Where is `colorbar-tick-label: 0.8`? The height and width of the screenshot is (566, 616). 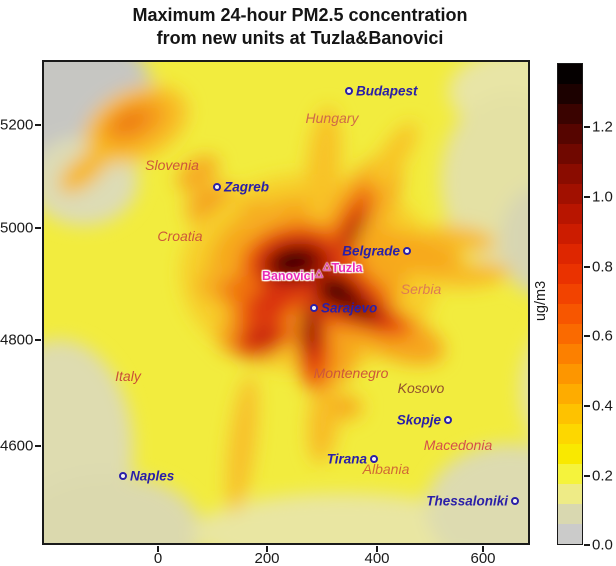 colorbar-tick-label: 0.8 is located at coordinates (602, 267).